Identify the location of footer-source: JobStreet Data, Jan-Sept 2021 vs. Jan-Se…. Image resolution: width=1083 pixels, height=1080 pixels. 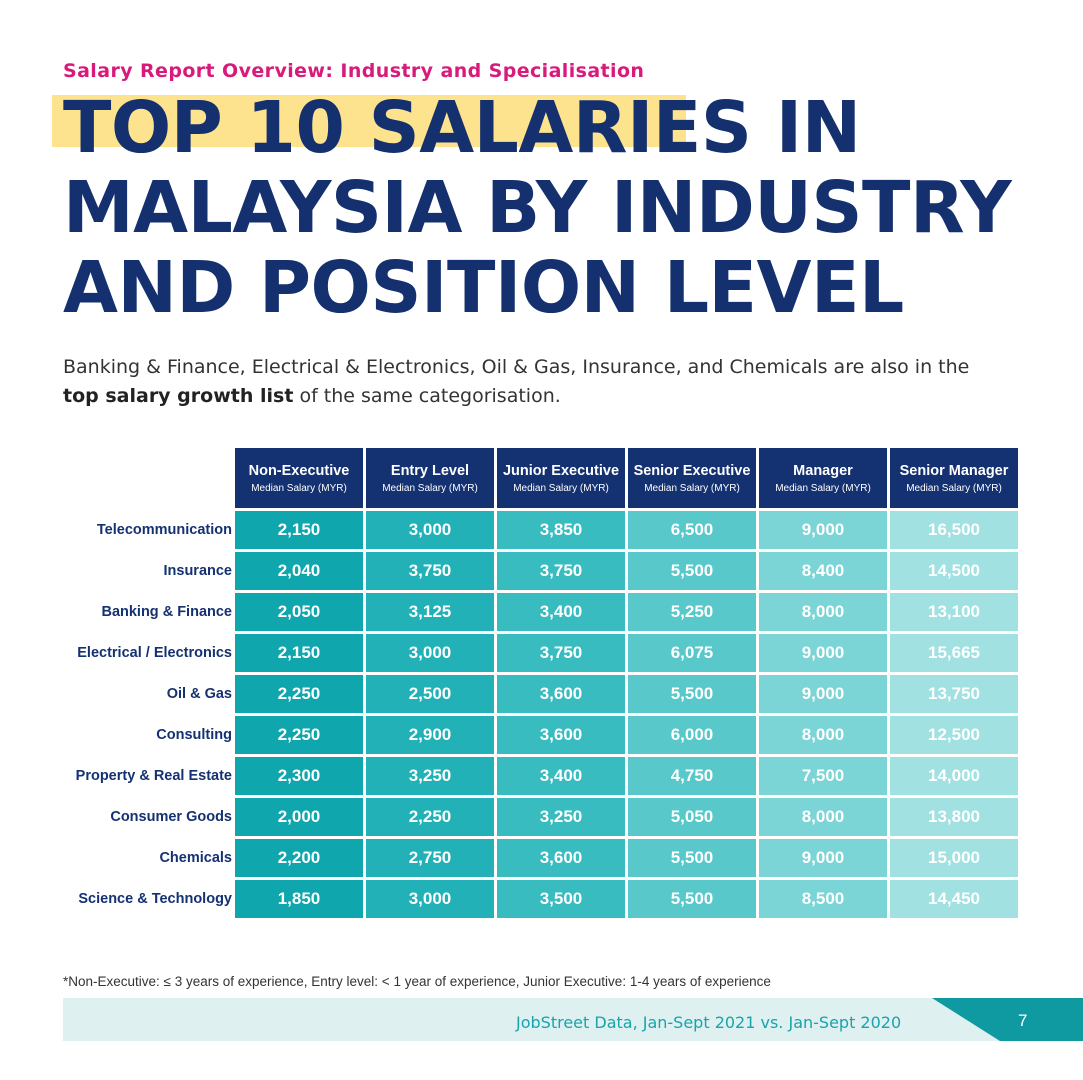
(709, 1022).